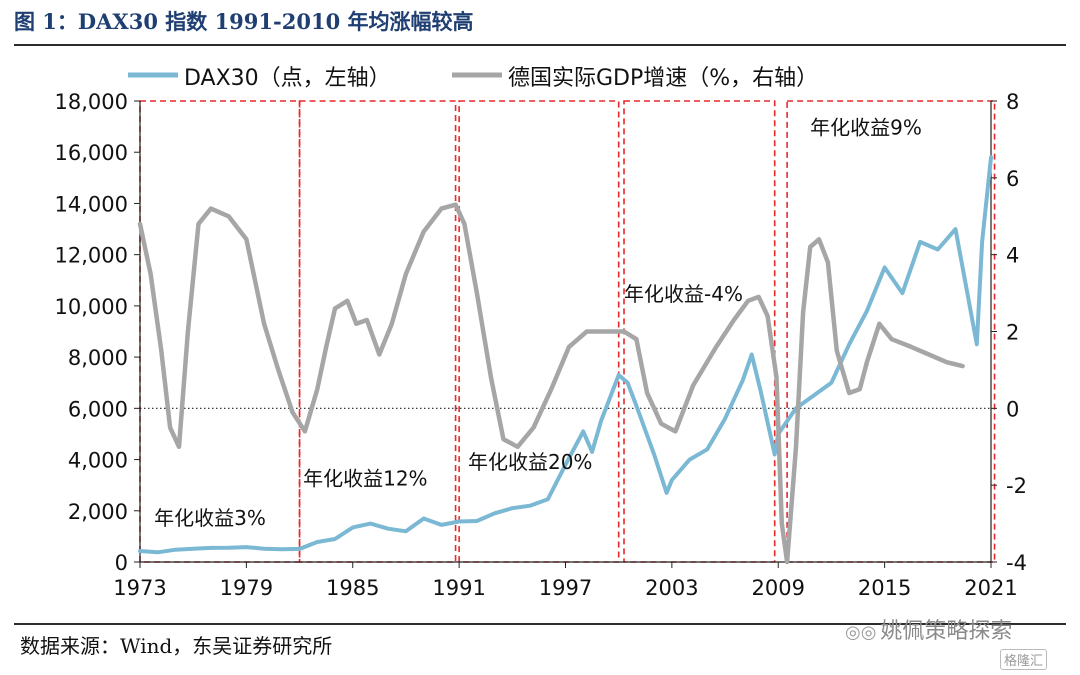 The image size is (1080, 675). I want to click on left-tick-label: 16,000, so click(91, 153).